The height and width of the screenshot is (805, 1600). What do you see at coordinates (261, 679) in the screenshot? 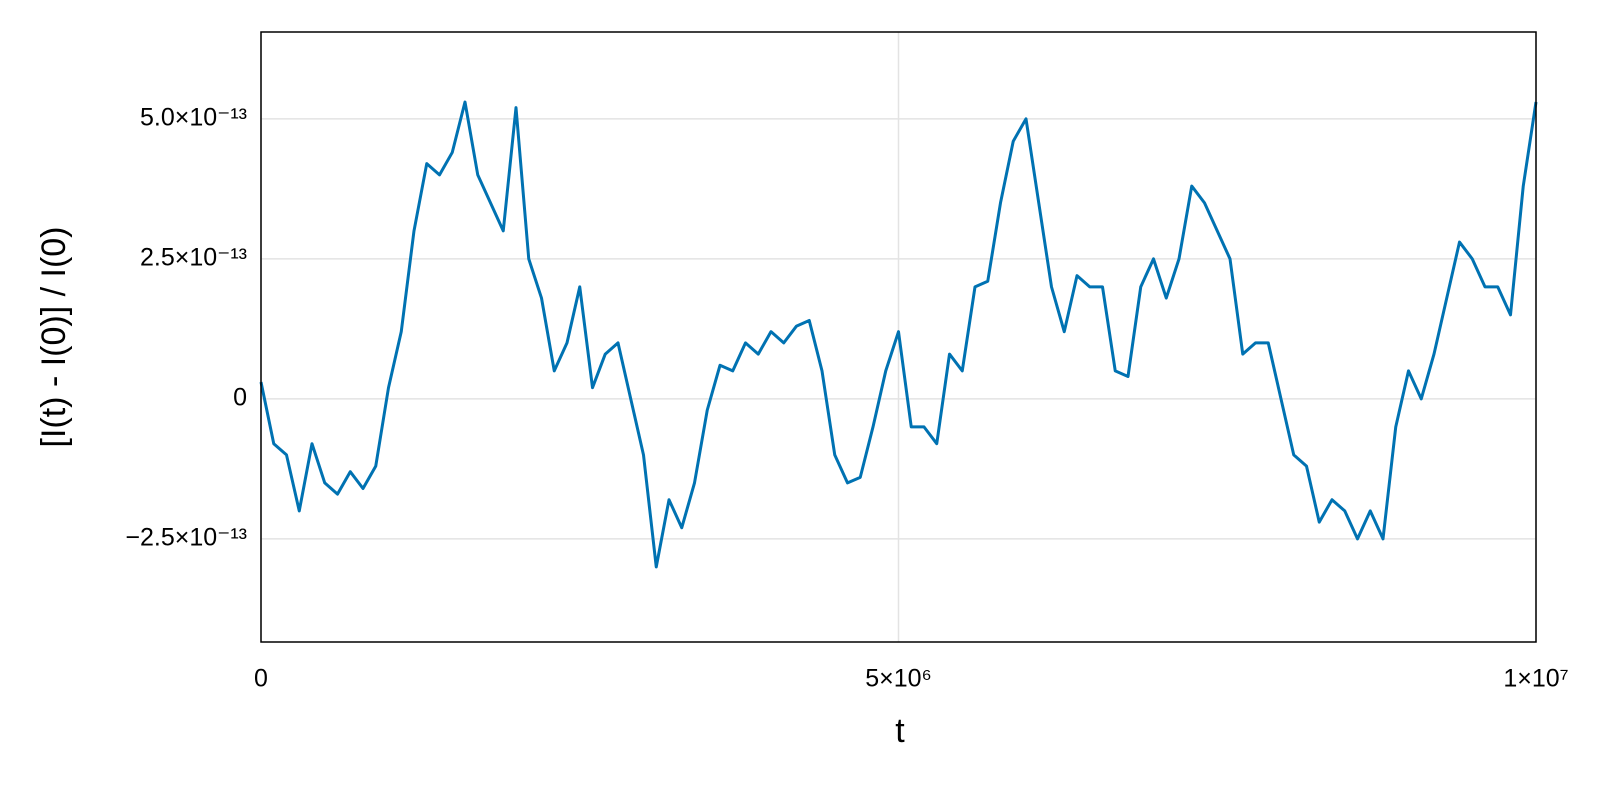
I see `x-tick-label: 0` at bounding box center [261, 679].